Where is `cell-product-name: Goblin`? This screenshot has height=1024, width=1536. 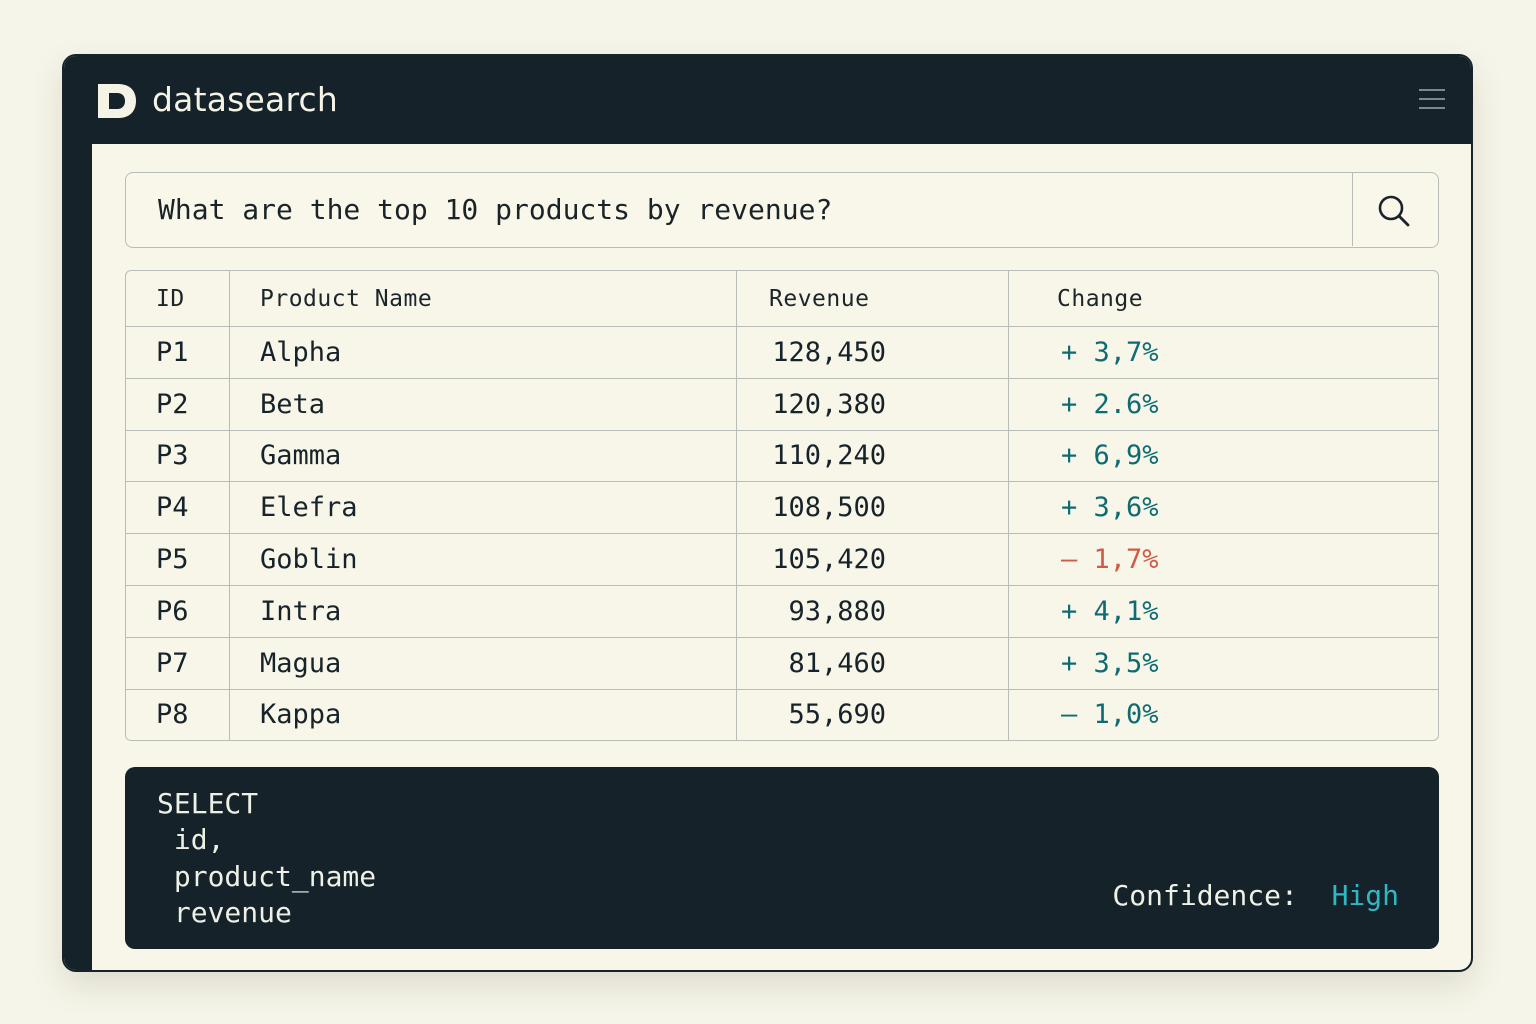
cell-product-name: Goblin is located at coordinates (483, 560).